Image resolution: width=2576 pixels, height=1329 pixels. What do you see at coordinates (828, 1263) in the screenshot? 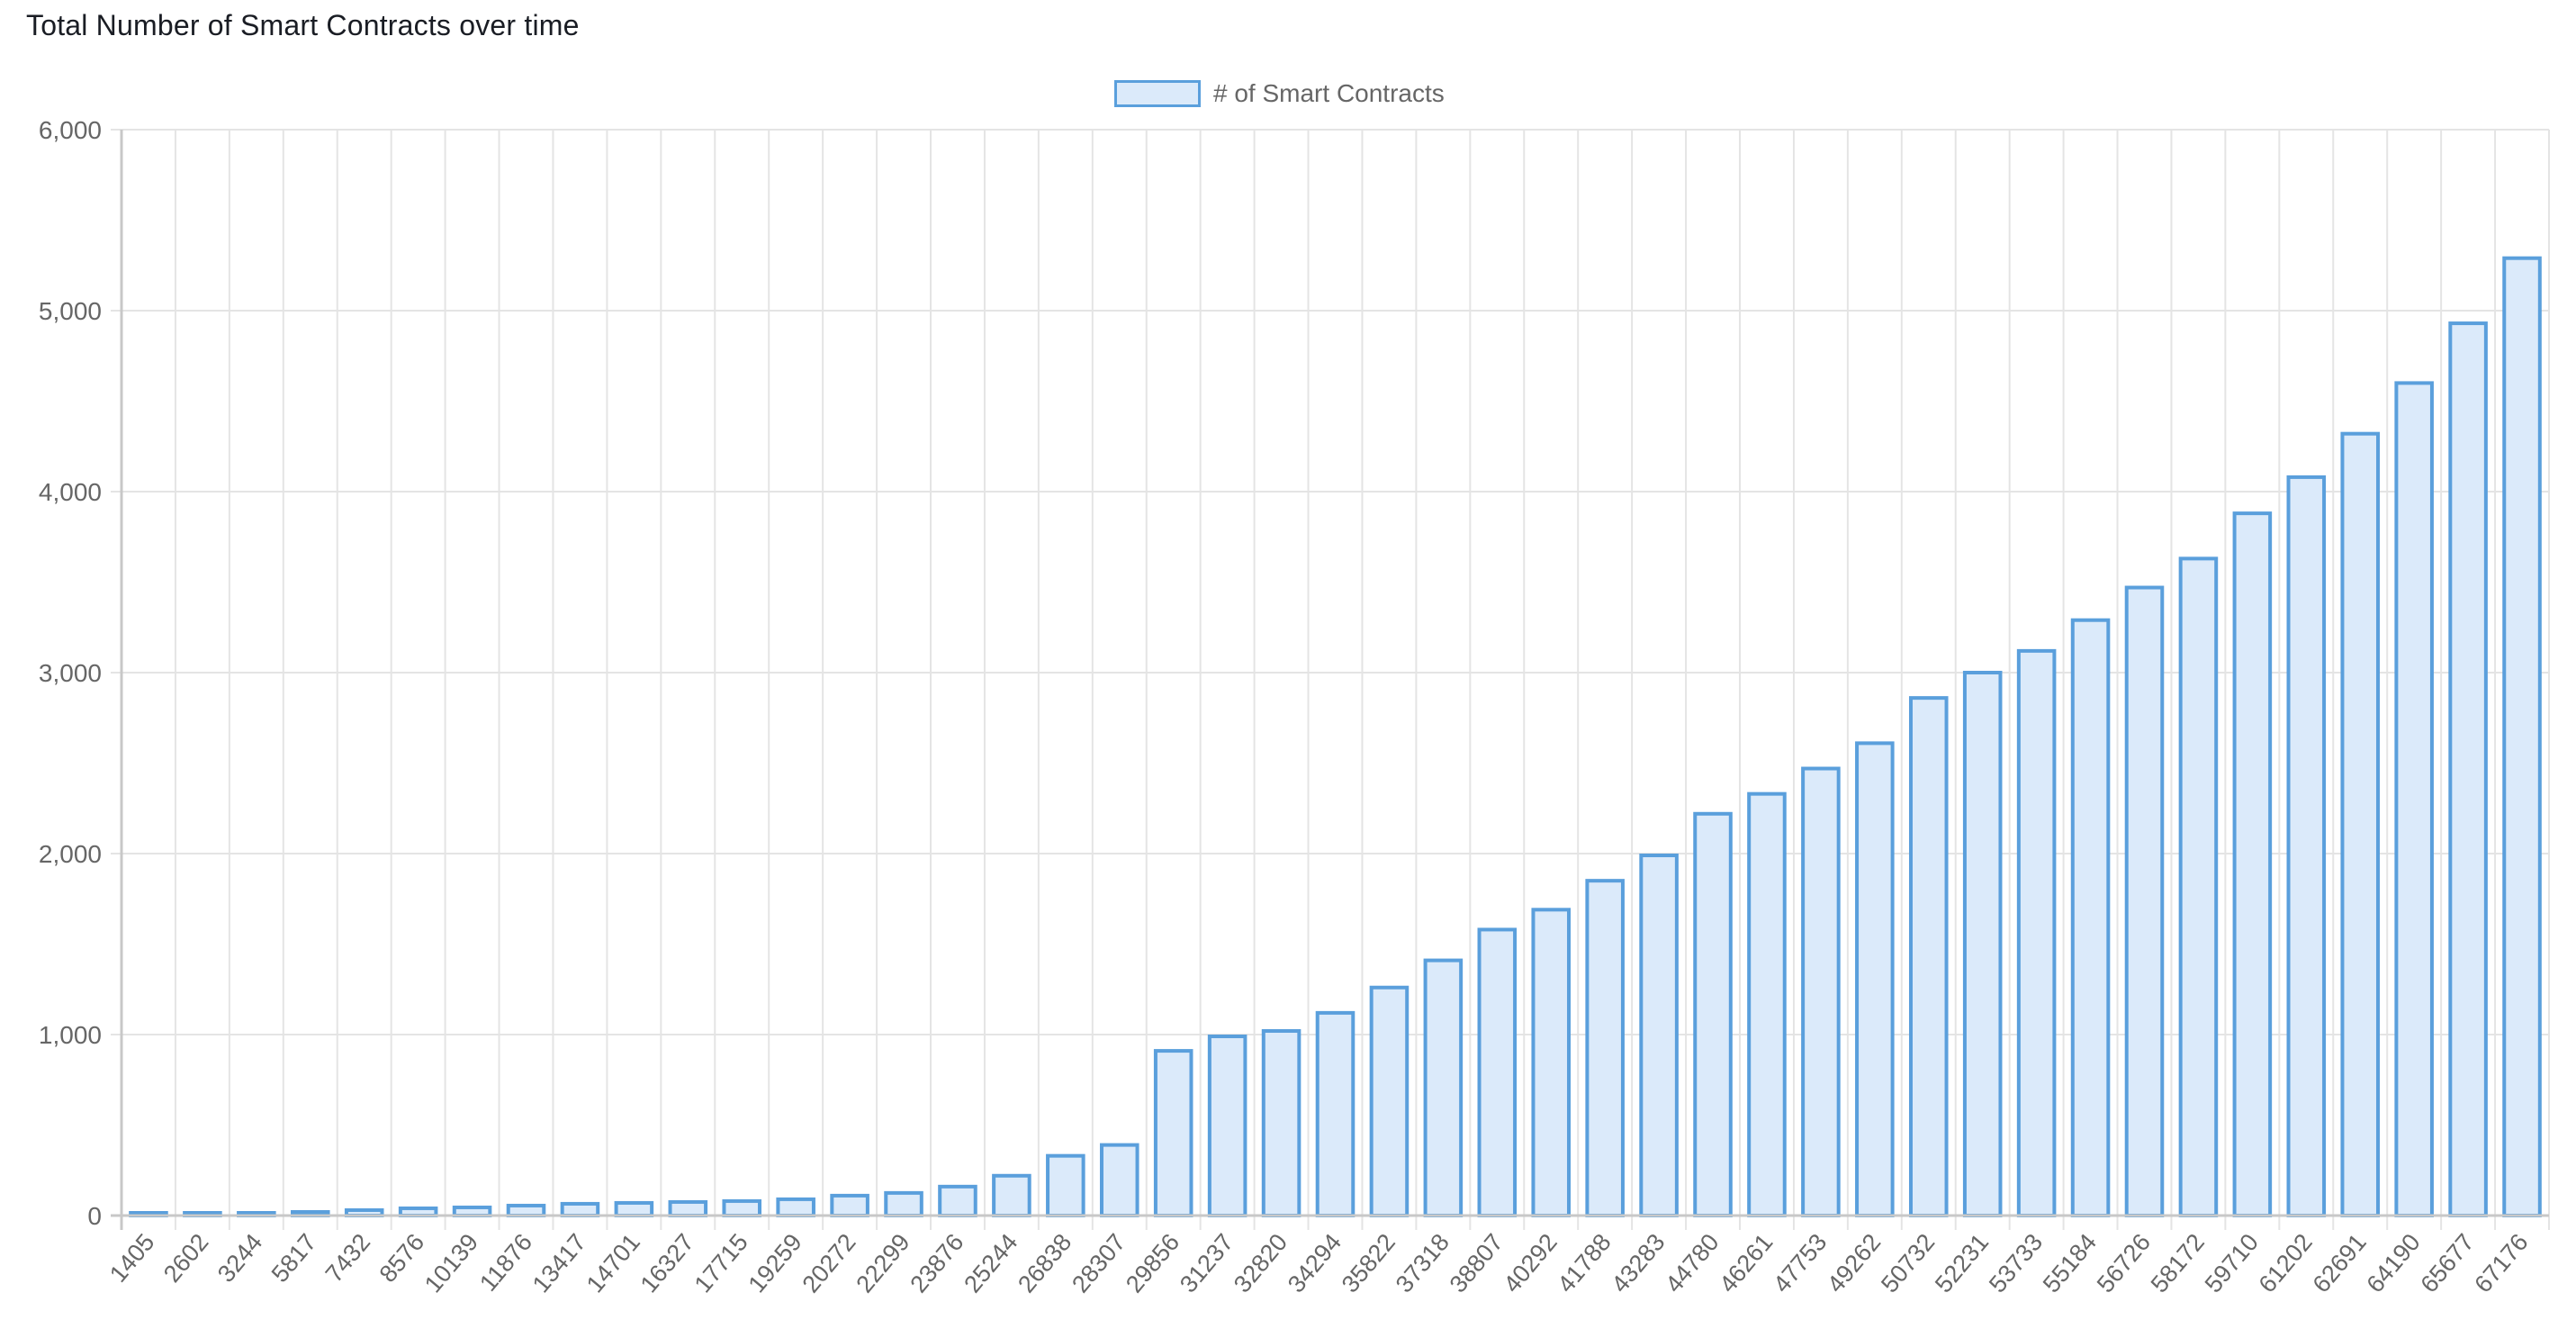
I see `x-tick-label: 20272` at bounding box center [828, 1263].